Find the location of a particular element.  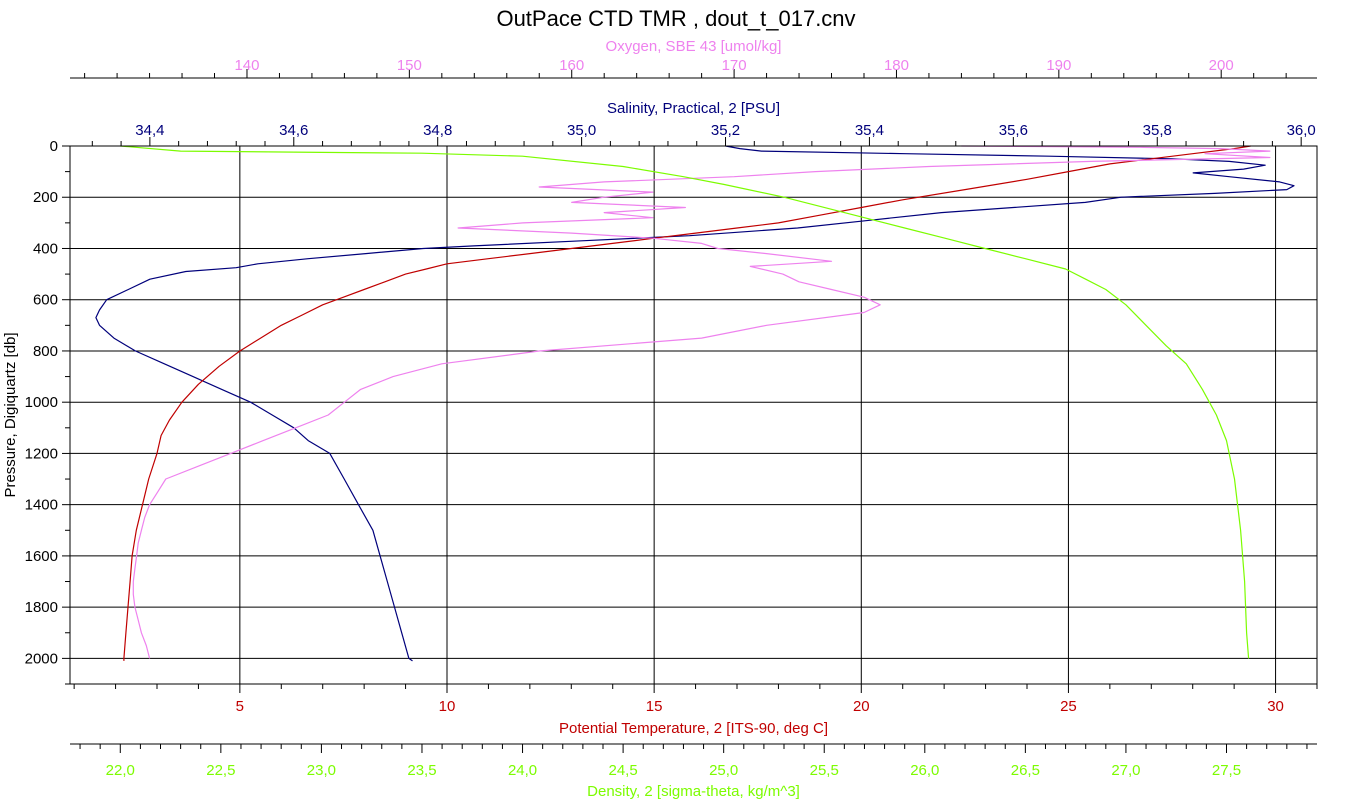

x-tick-label-oxygen: 150 is located at coordinates (409, 65).